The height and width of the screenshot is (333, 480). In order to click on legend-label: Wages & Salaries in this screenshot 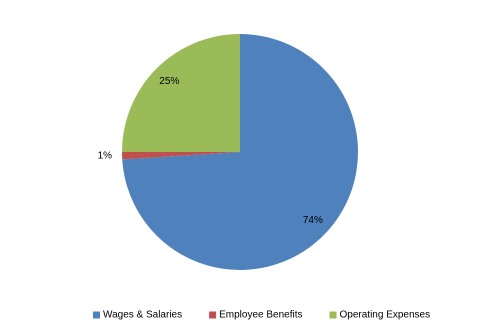, I will do `click(142, 315)`.